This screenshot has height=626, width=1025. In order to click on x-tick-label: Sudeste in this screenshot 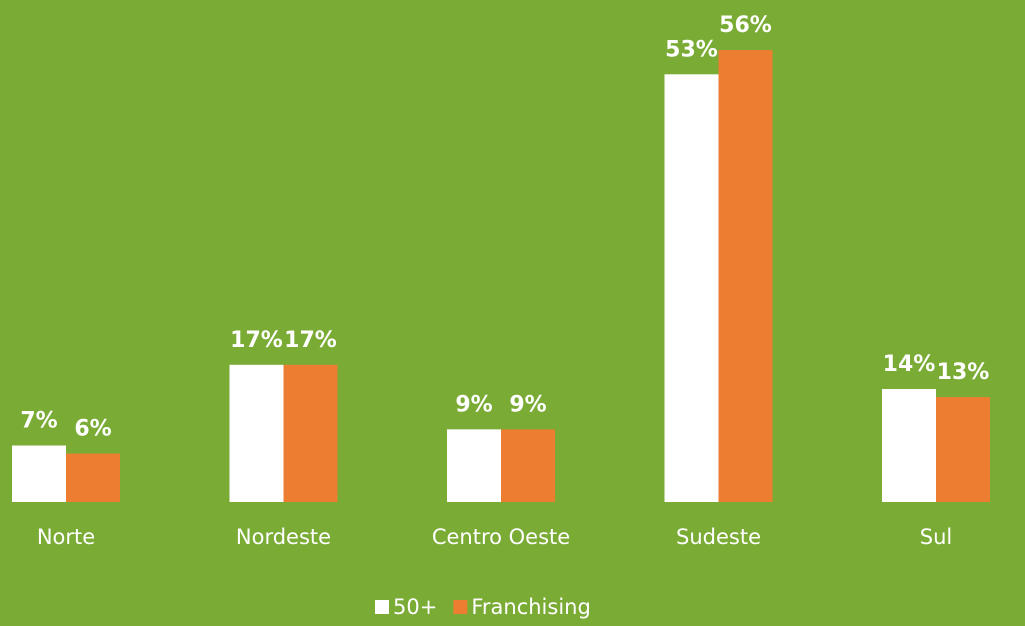, I will do `click(718, 537)`.